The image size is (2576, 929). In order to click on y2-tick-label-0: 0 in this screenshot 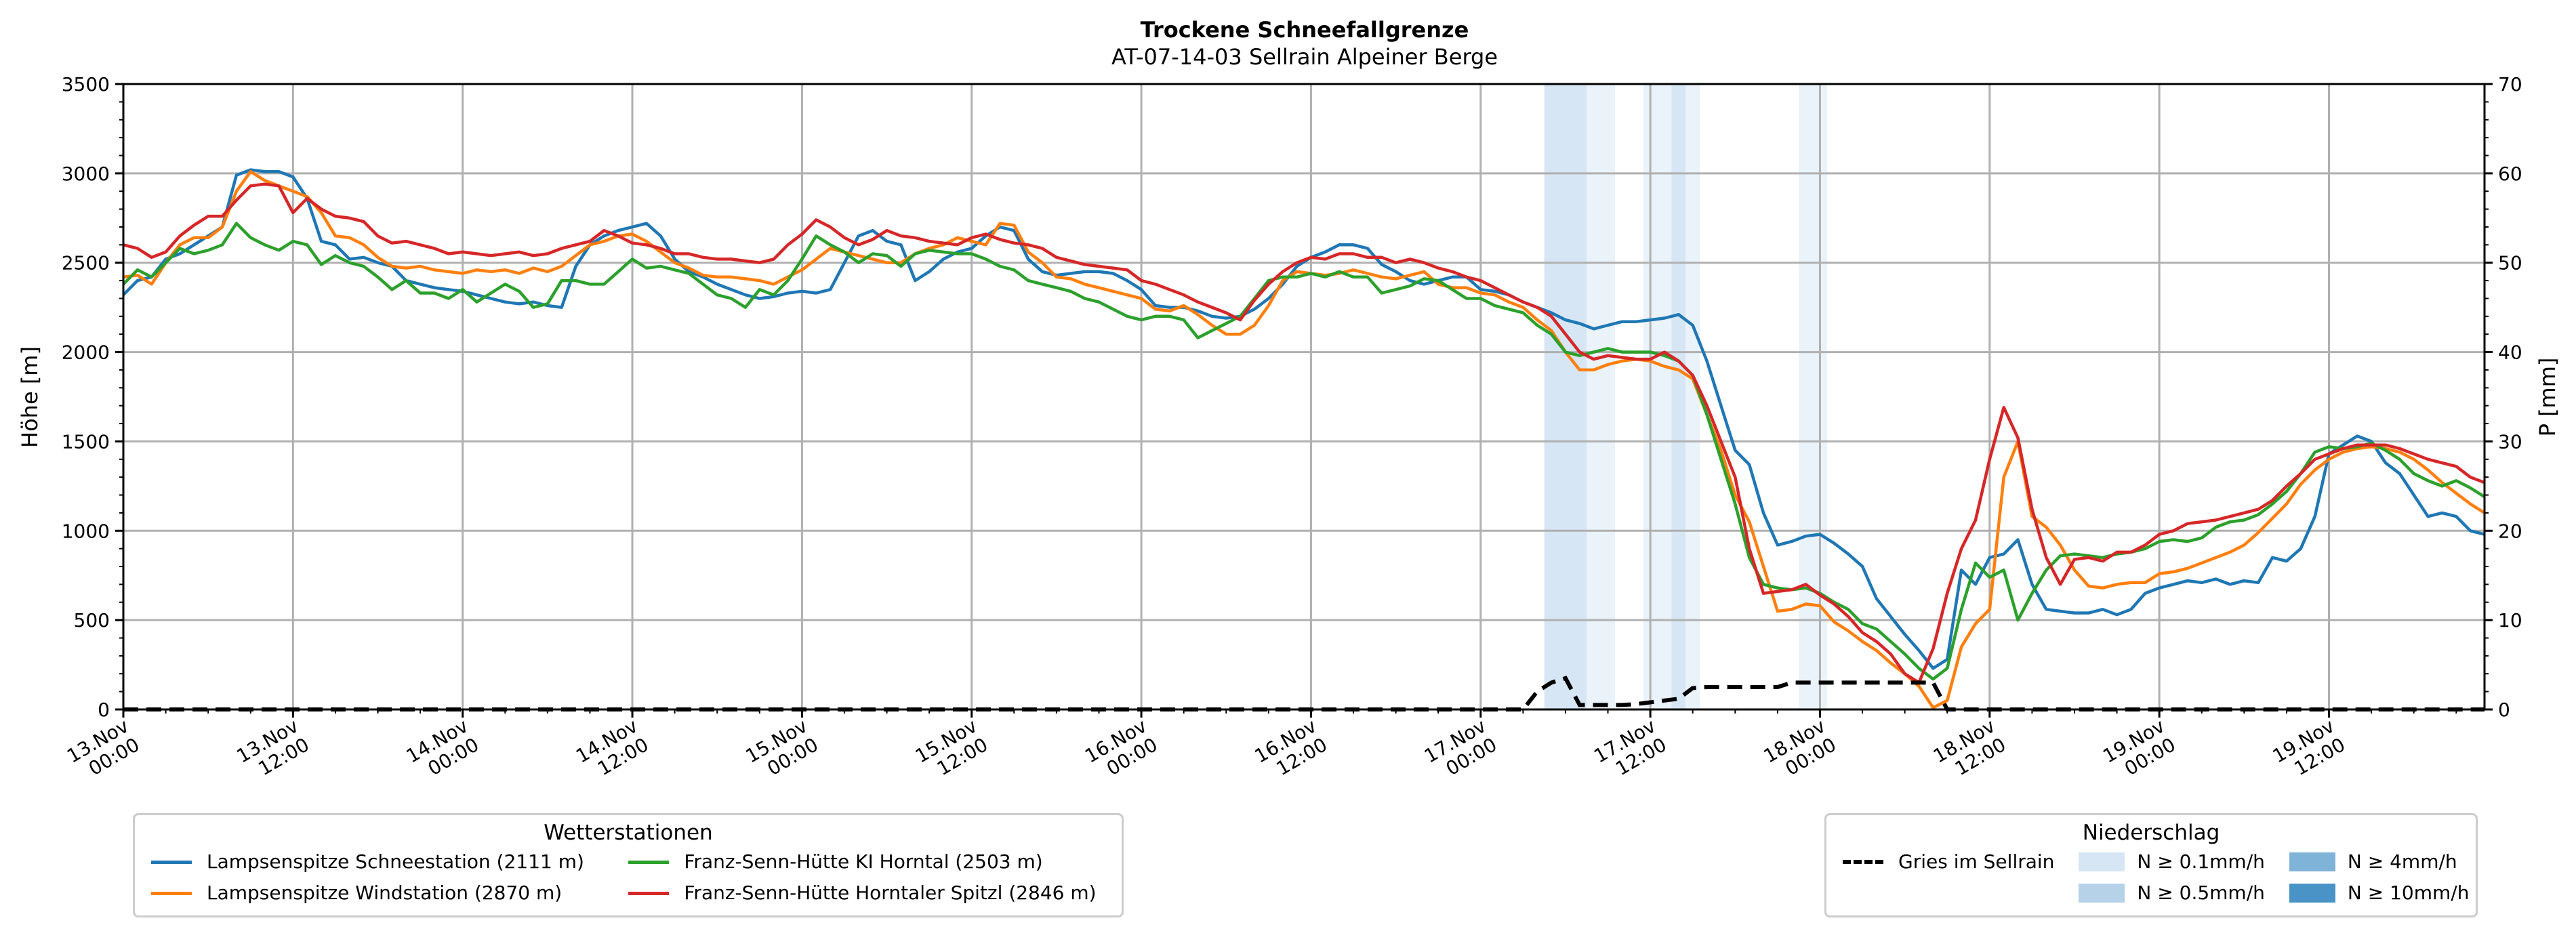, I will do `click(2504, 710)`.